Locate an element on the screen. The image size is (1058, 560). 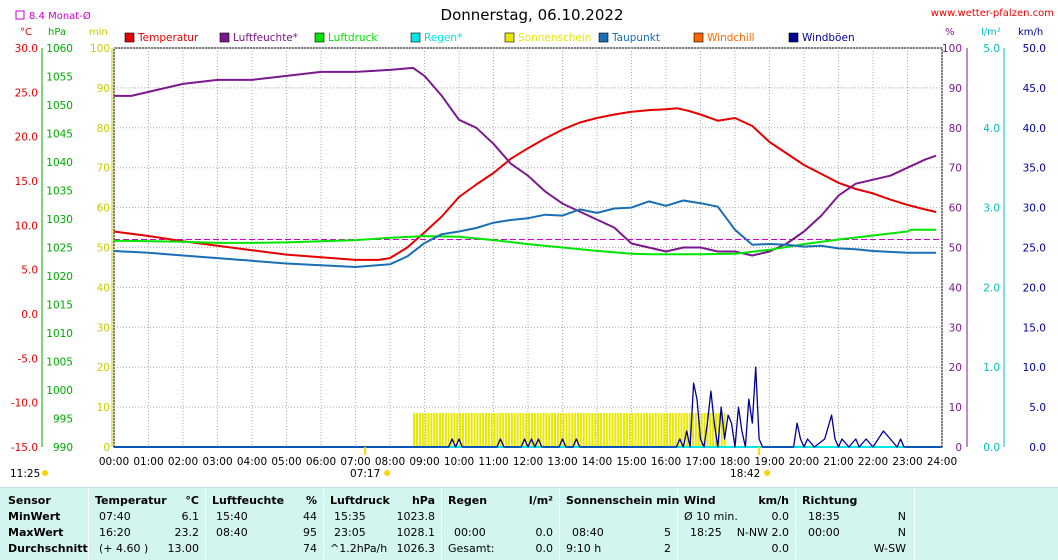
y-tick-pressure: 1015 is located at coordinates (59, 306).